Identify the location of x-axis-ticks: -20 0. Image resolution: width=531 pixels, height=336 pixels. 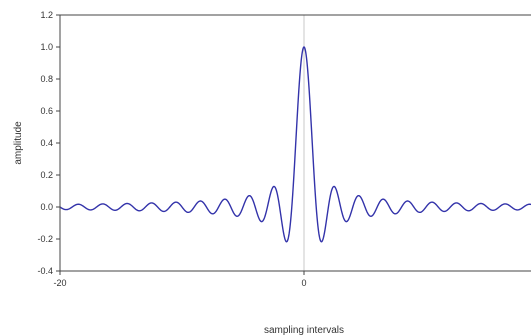
(180, 279).